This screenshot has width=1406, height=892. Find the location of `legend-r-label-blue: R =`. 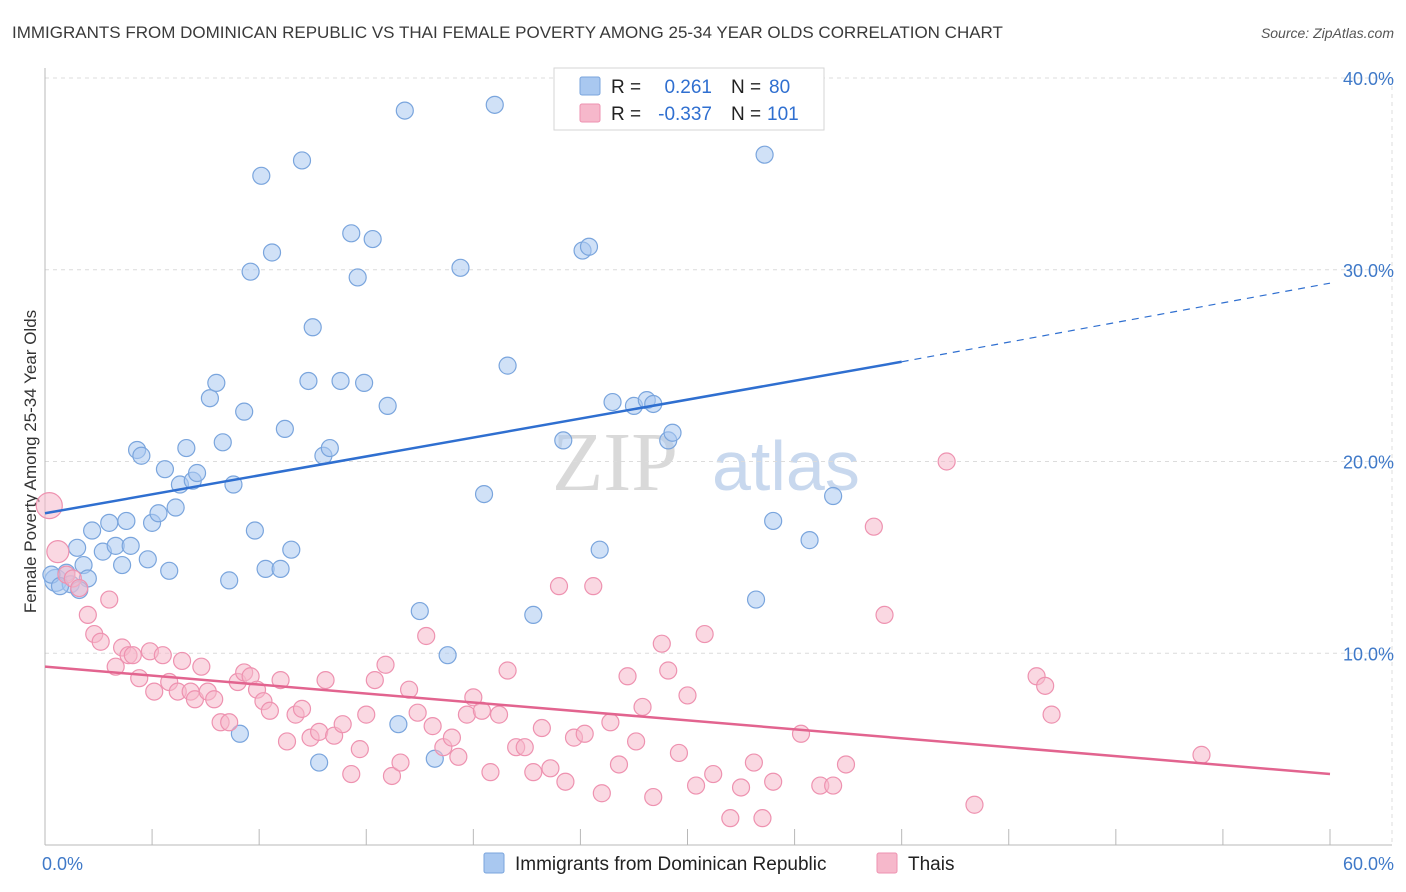

legend-r-label-blue: R = is located at coordinates (626, 87).